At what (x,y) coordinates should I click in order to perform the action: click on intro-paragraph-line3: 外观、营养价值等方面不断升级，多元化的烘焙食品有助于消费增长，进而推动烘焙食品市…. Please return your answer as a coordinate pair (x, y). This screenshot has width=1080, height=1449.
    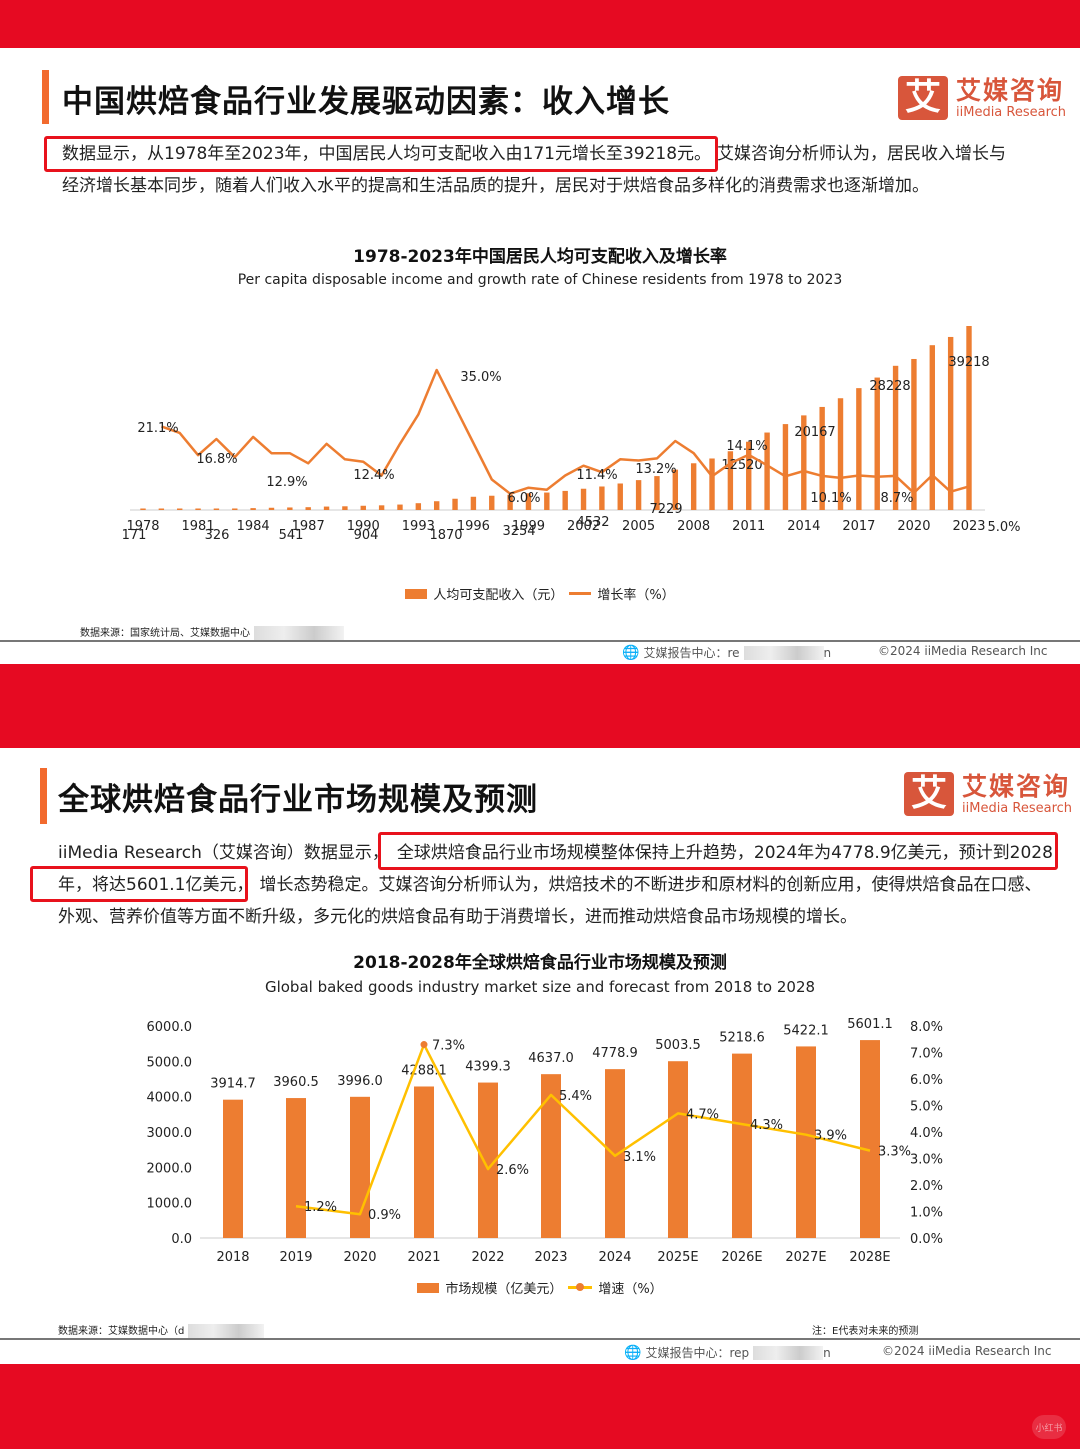
    Looking at the image, I should click on (457, 917).